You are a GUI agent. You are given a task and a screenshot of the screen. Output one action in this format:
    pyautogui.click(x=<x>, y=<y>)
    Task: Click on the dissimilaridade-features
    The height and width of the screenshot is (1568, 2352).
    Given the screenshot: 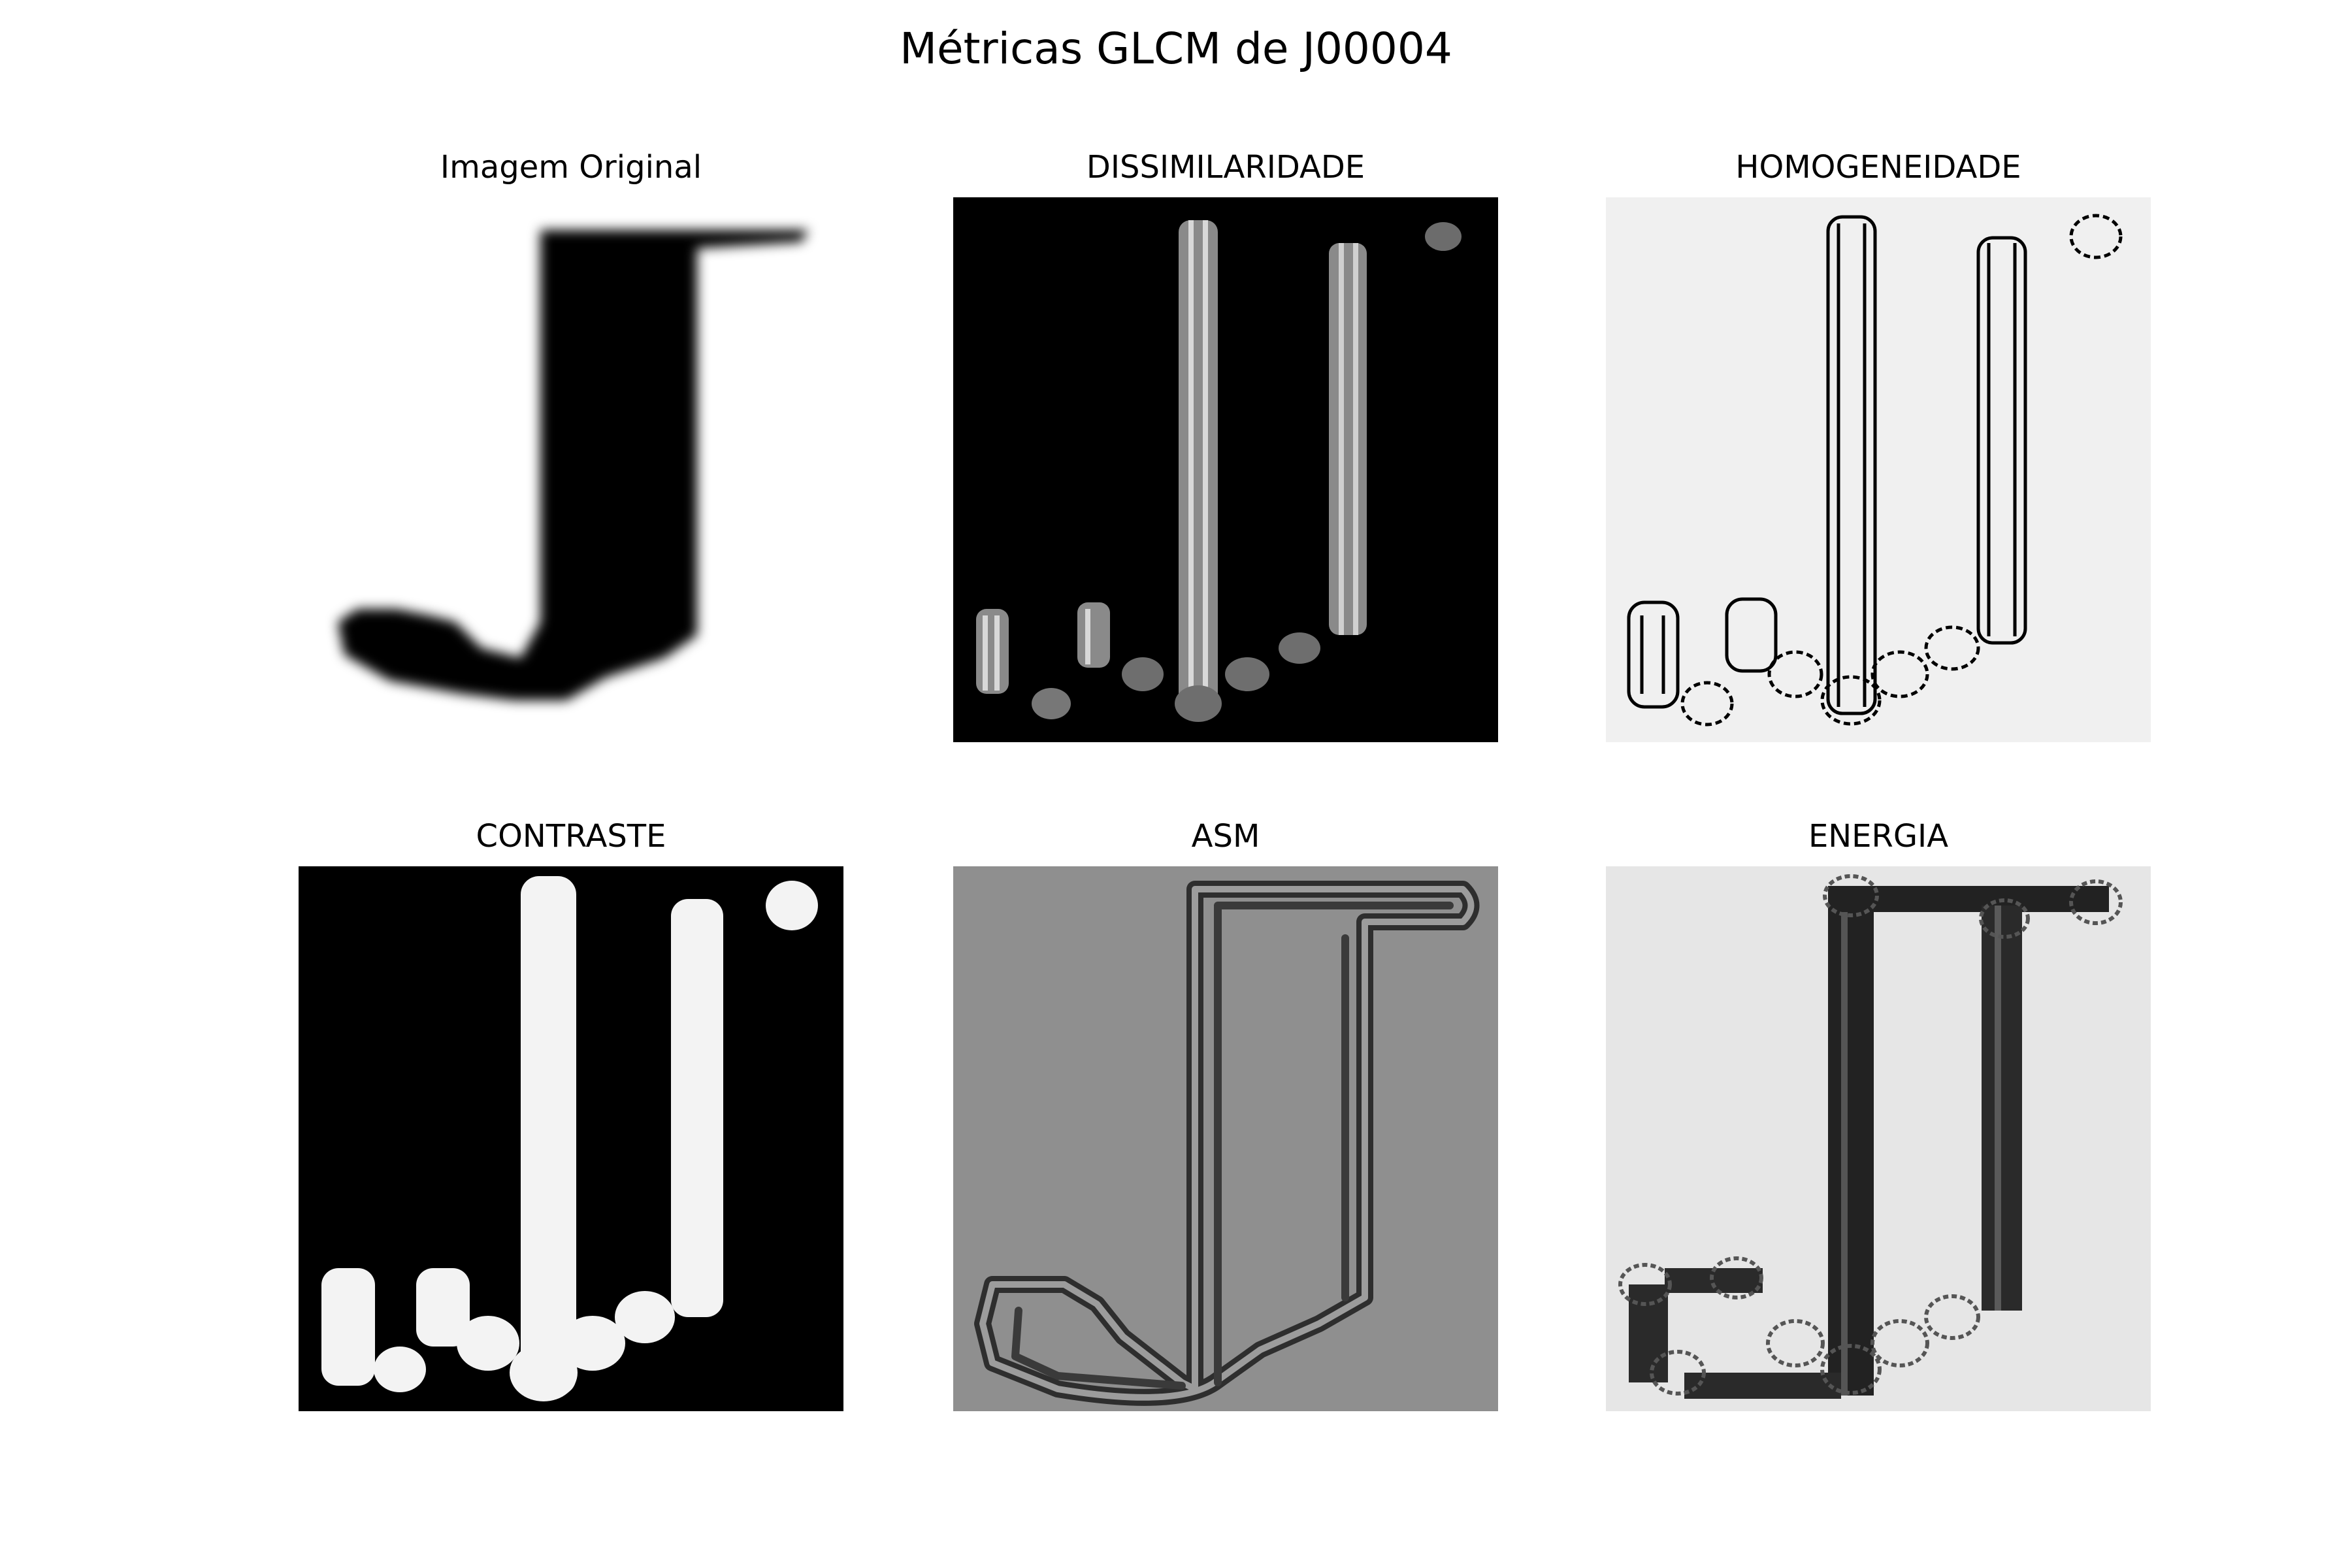 What is the action you would take?
    pyautogui.click(x=1219, y=471)
    